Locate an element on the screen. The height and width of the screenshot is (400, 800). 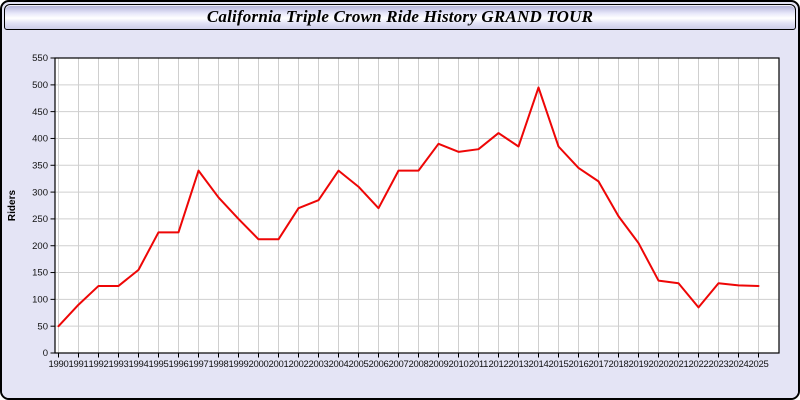
x-tick-label: 2000 is located at coordinates (259, 364).